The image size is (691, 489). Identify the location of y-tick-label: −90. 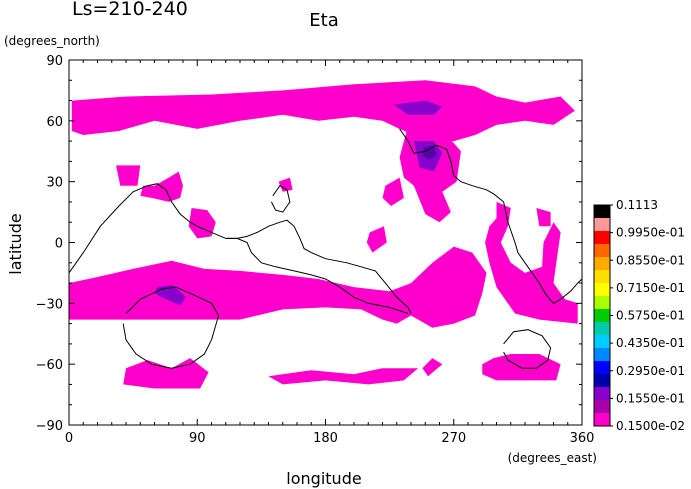
(49, 426).